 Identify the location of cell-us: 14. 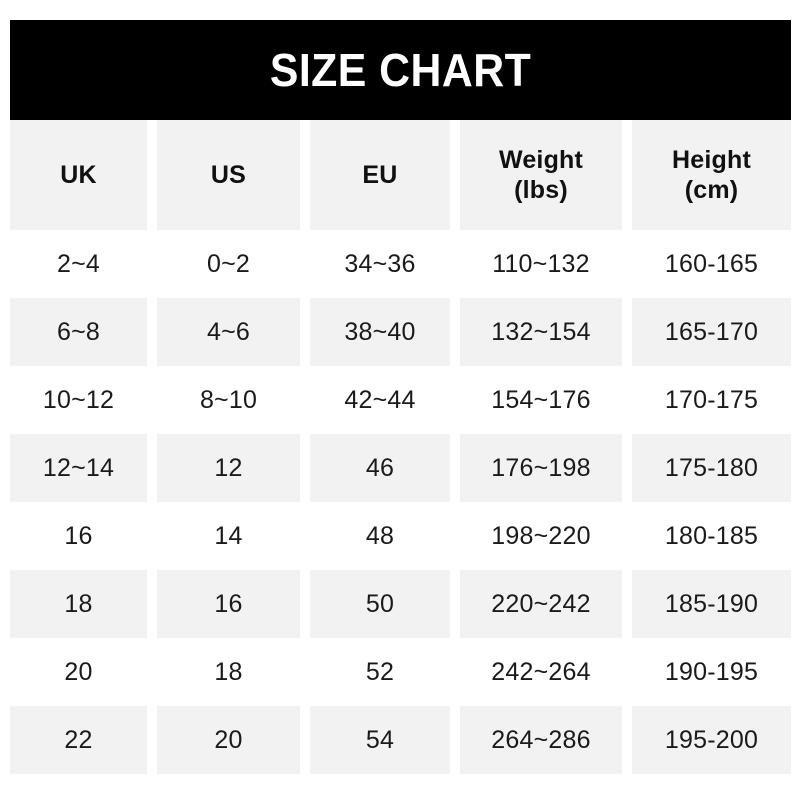
(233, 536).